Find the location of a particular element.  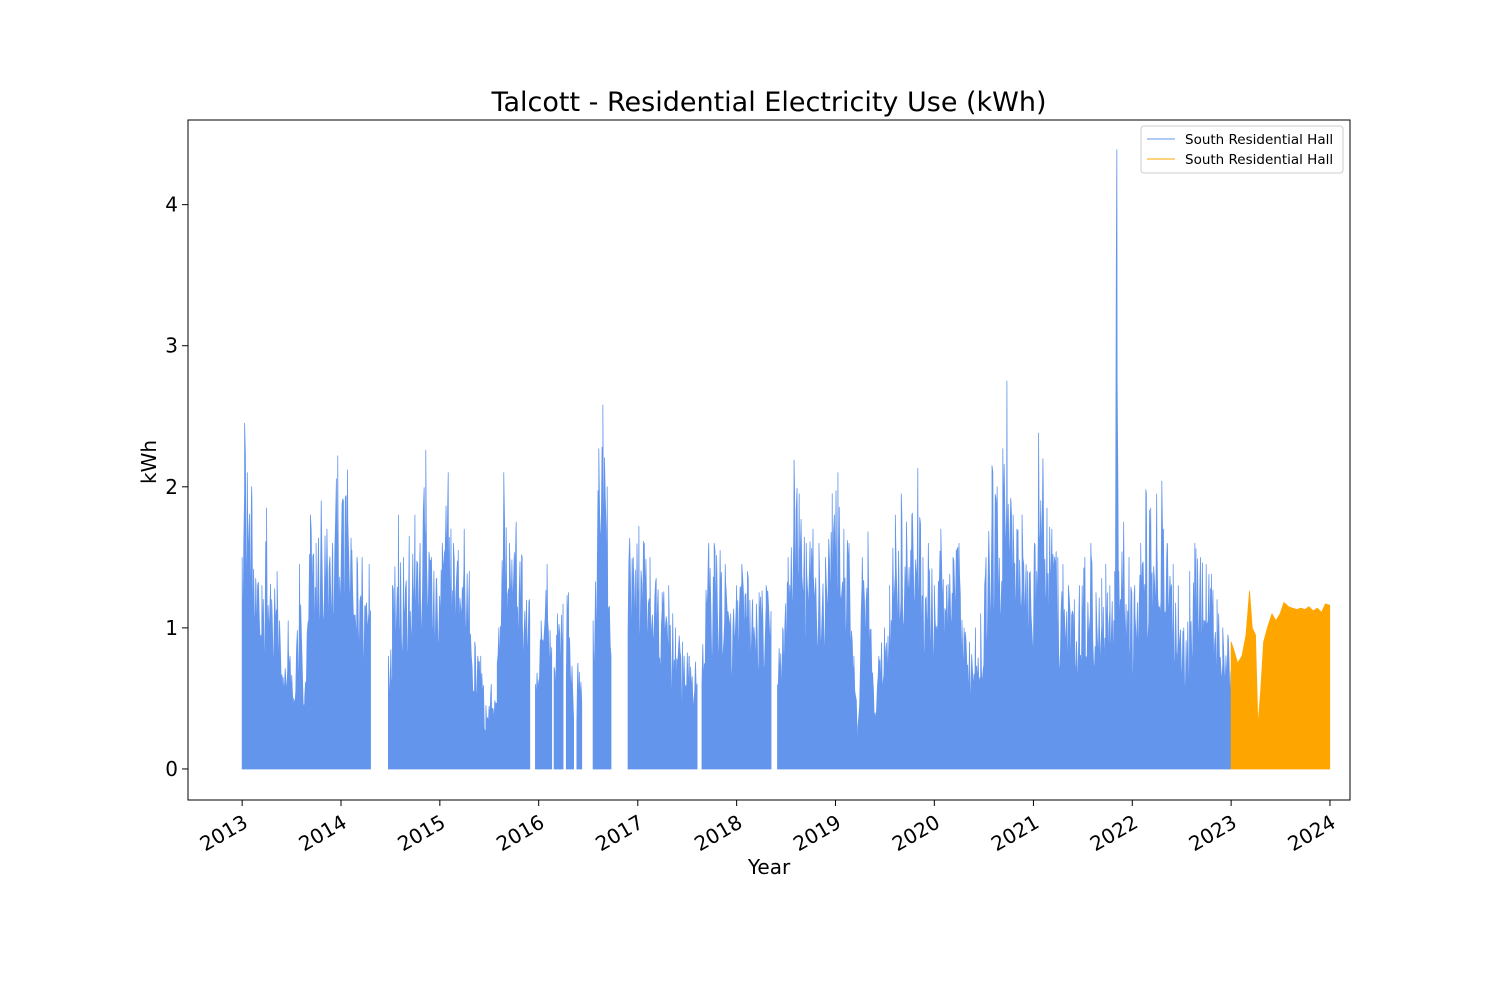

legend-box is located at coordinates (1242, 149).